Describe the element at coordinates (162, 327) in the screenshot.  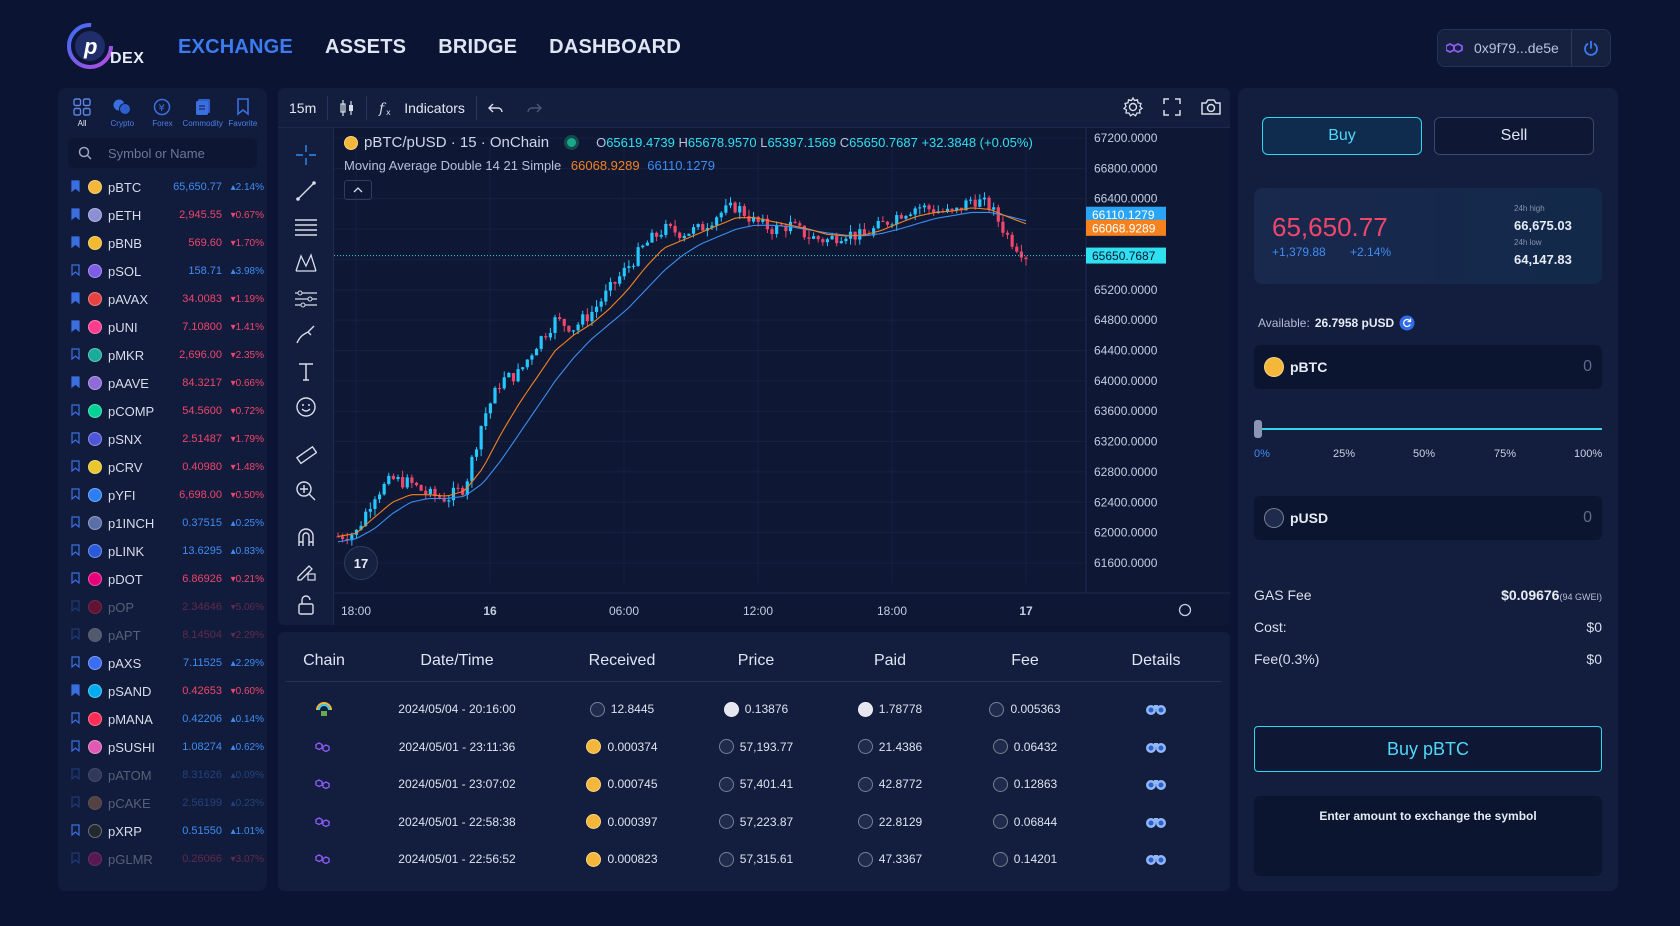
I see `list-item: pUNI 7.10800 ▾1.41%` at that location.